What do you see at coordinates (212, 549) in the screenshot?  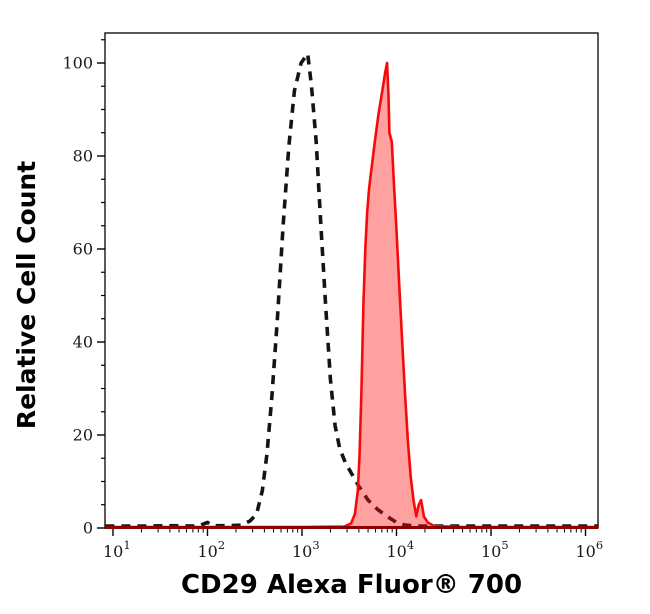 I see `x-axis-tick-label: 10²` at bounding box center [212, 549].